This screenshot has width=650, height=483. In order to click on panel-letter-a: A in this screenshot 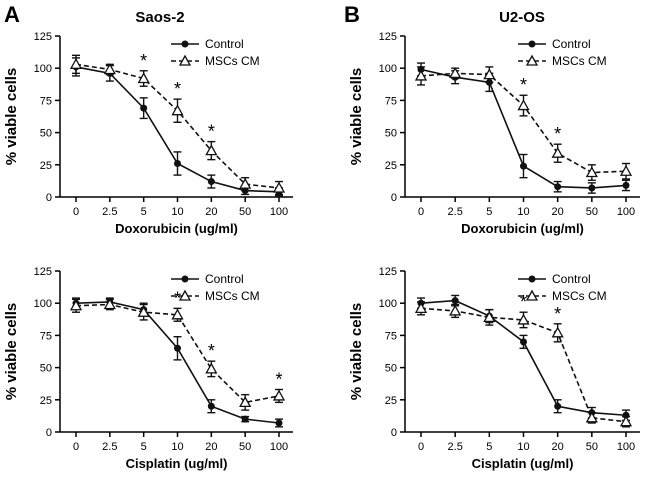, I will do `click(12, 14)`.